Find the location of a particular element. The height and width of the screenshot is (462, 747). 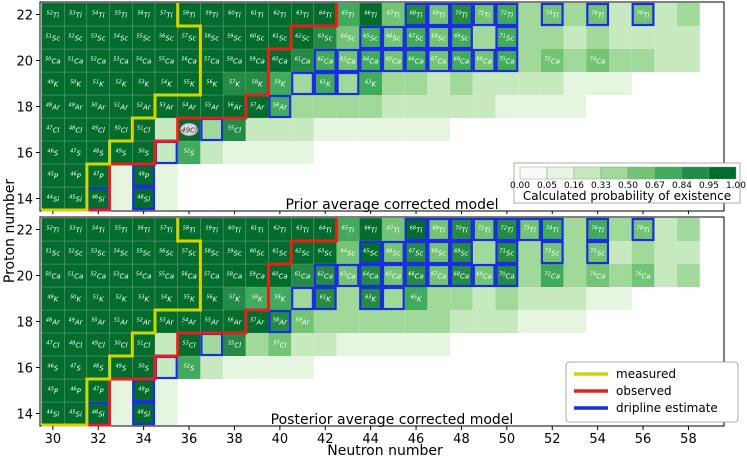

colorbar-tick-label: 0.84 is located at coordinates (682, 186).